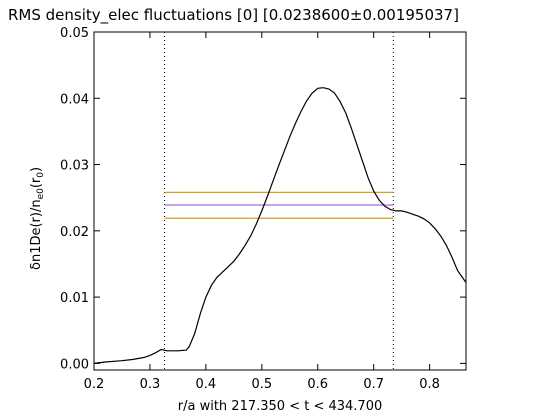  What do you see at coordinates (280, 406) in the screenshot?
I see `x-axis-title: r/a with 217.350 < t < 434.700` at bounding box center [280, 406].